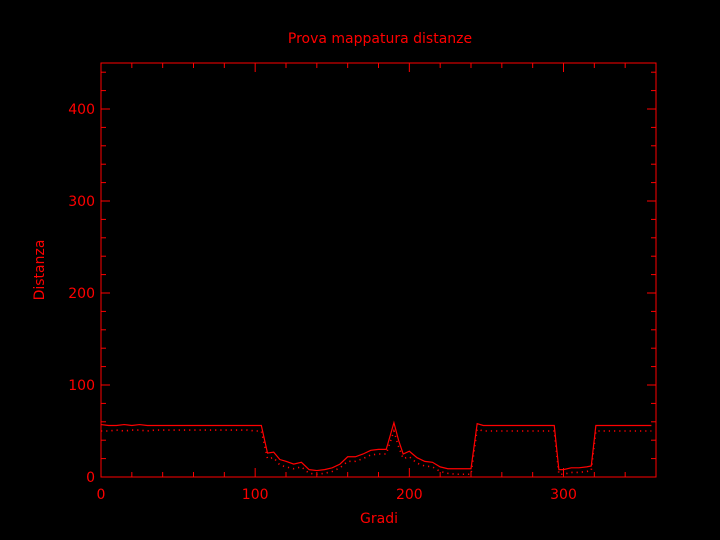 This screenshot has width=720, height=540. What do you see at coordinates (376, 452) in the screenshot?
I see `dotted-series-line` at bounding box center [376, 452].